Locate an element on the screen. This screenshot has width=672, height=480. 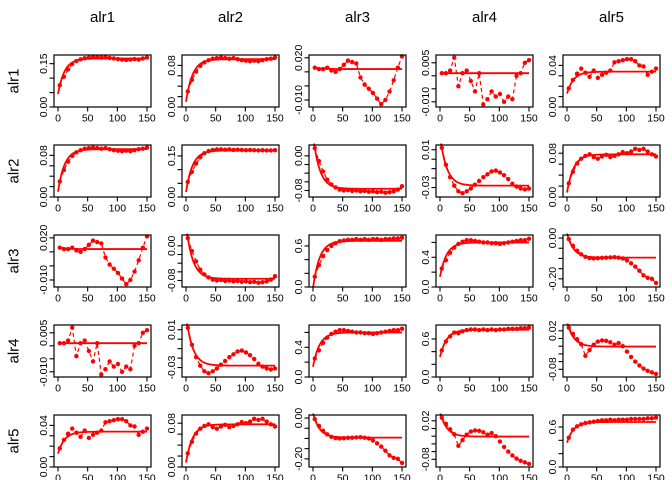
svg-text: 0.4 is located at coordinates (426, 257).